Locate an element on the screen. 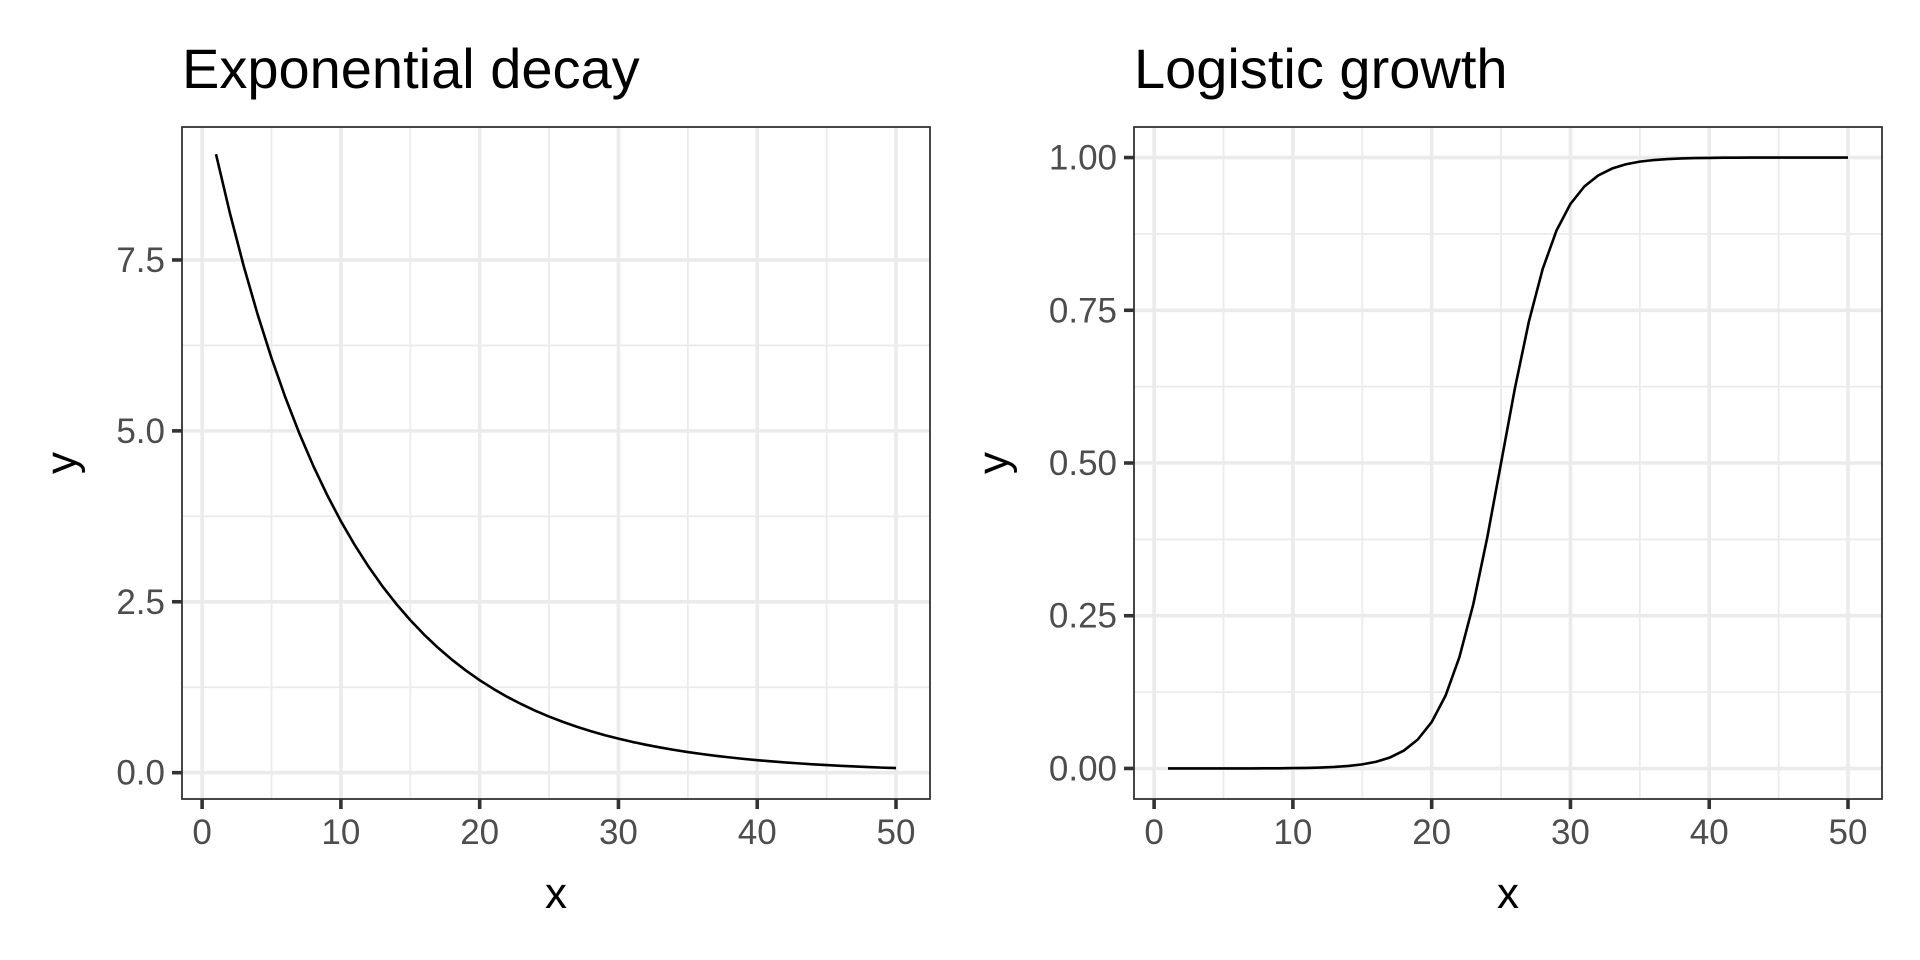 Image resolution: width=1920 pixels, height=960 pixels. y-tick-label: 0.0 is located at coordinates (140, 773).